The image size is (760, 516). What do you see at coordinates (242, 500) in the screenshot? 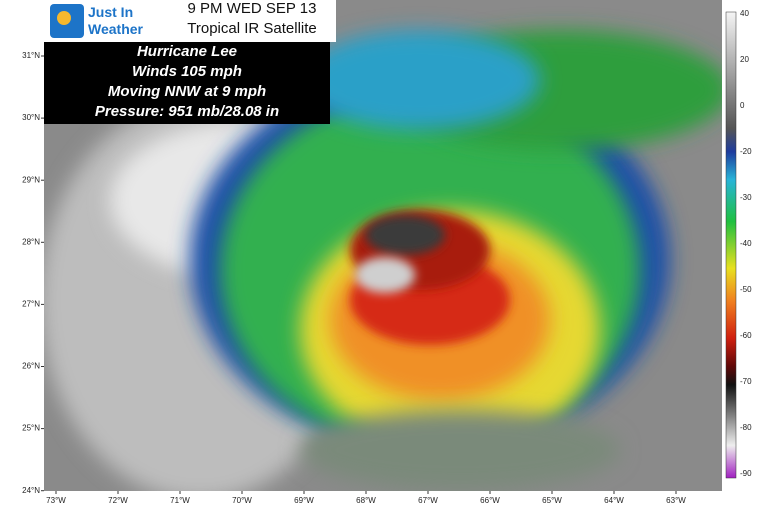
I see `longitude-label: 70°W` at bounding box center [242, 500].